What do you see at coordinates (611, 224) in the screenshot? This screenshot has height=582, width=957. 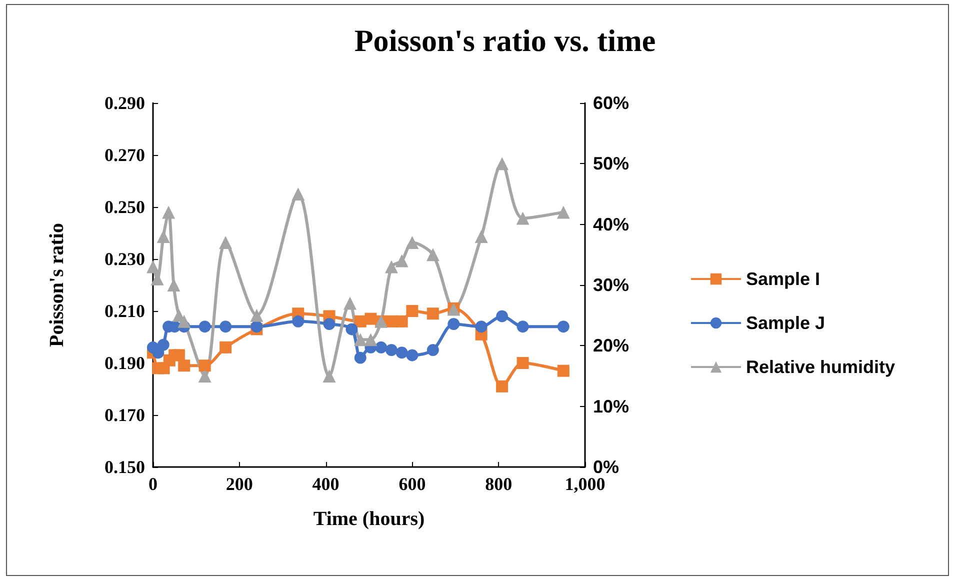 I see `y2-tick-label: 40%` at bounding box center [611, 224].